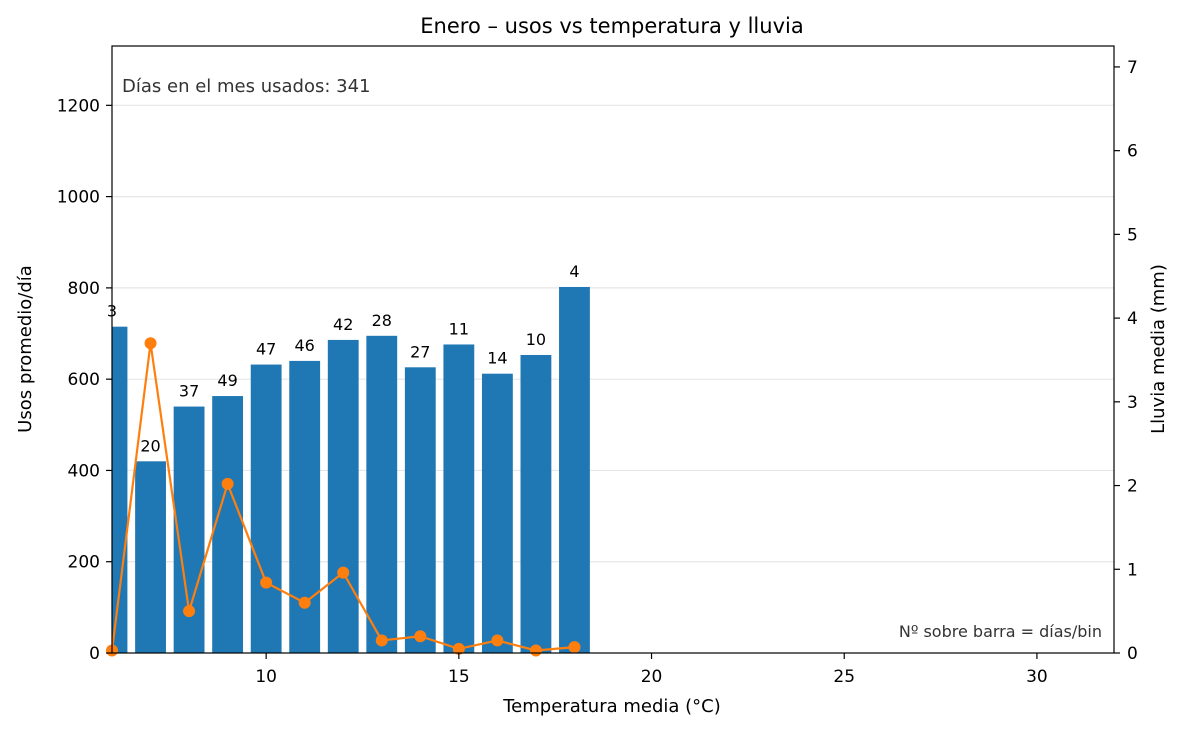 The width and height of the screenshot is (1183, 731). What do you see at coordinates (227, 380) in the screenshot?
I see `bar-day-count-label: 49` at bounding box center [227, 380].